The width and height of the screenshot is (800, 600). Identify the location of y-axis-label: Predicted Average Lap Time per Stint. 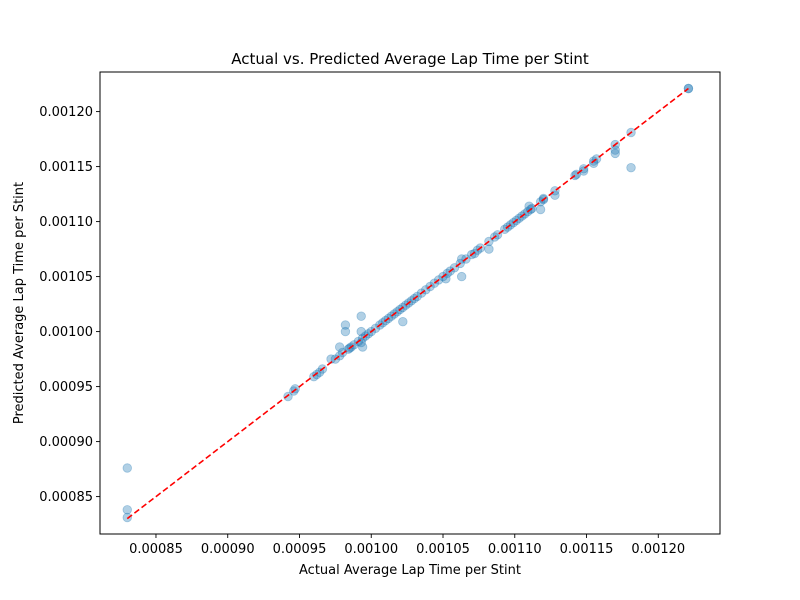
(19, 303).